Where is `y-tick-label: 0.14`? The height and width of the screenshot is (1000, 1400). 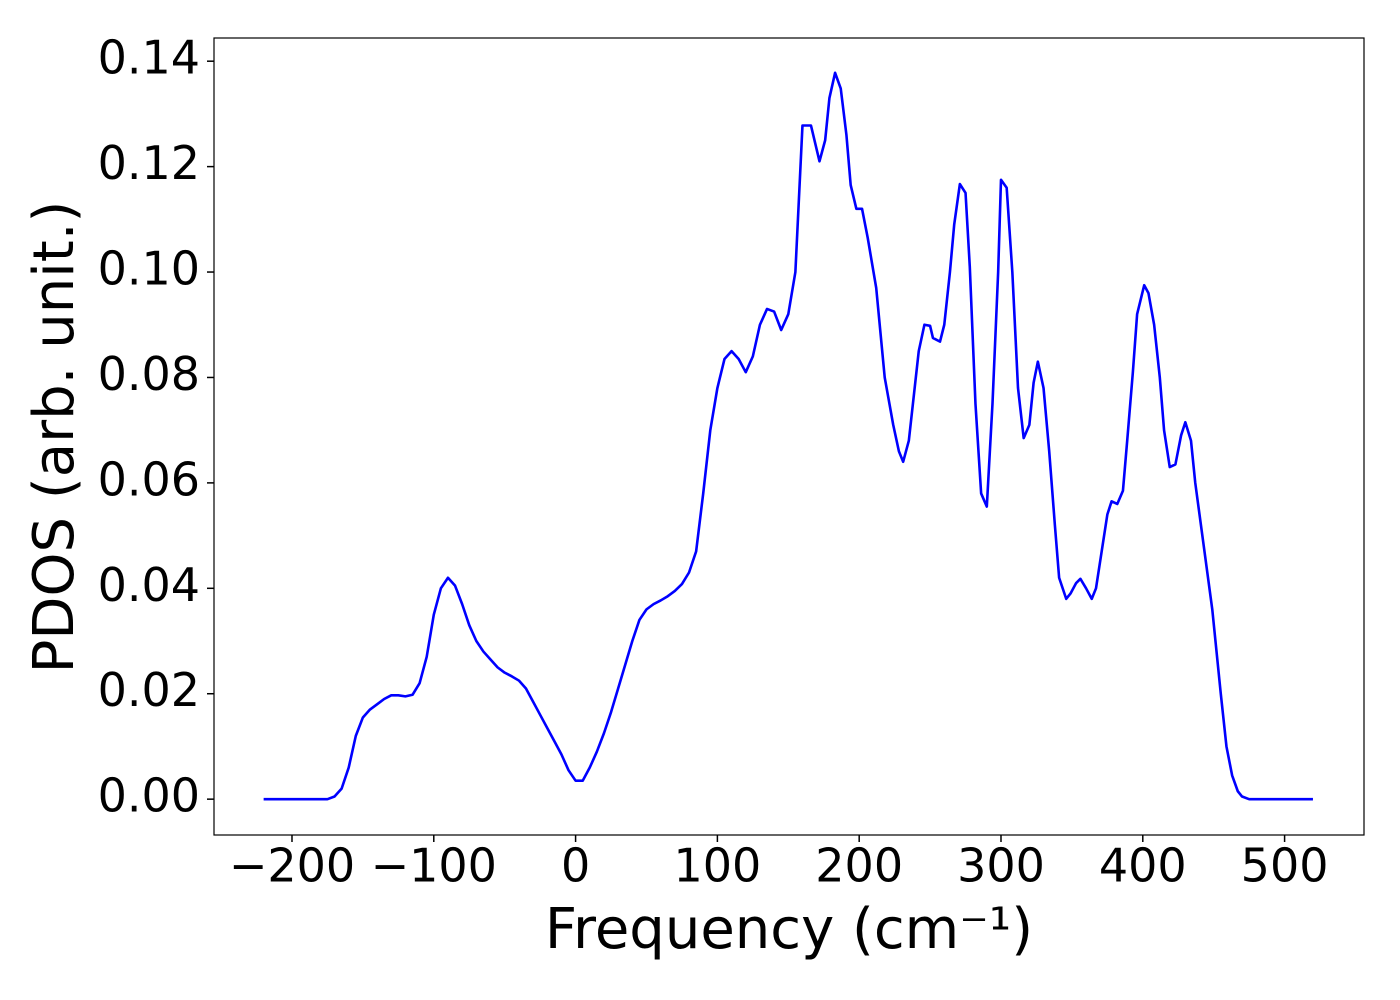 y-tick-label: 0.14 is located at coordinates (149, 58).